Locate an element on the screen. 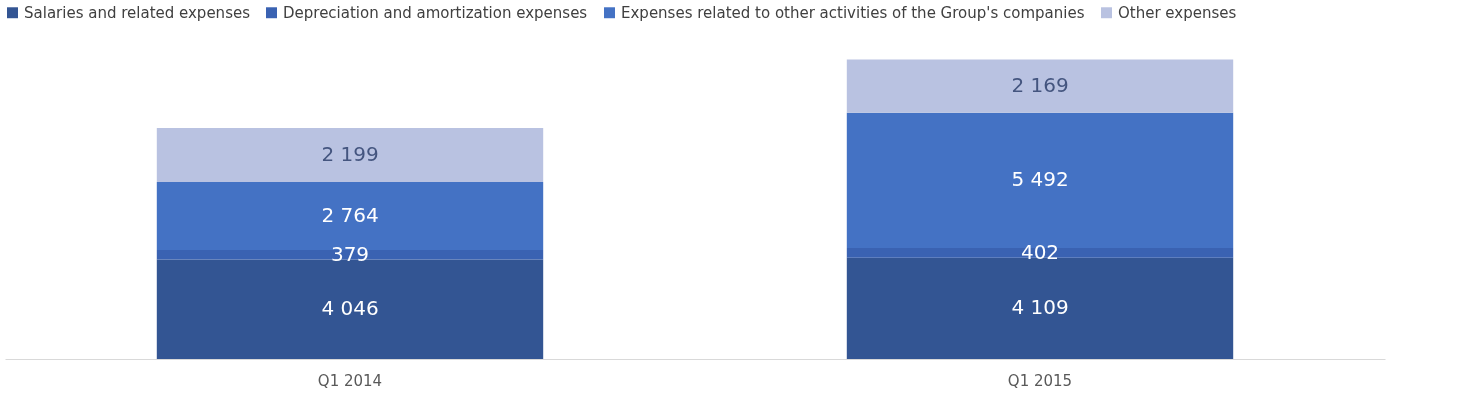 The width and height of the screenshot is (1464, 412). legend-label: Other expenses is located at coordinates (1177, 12).